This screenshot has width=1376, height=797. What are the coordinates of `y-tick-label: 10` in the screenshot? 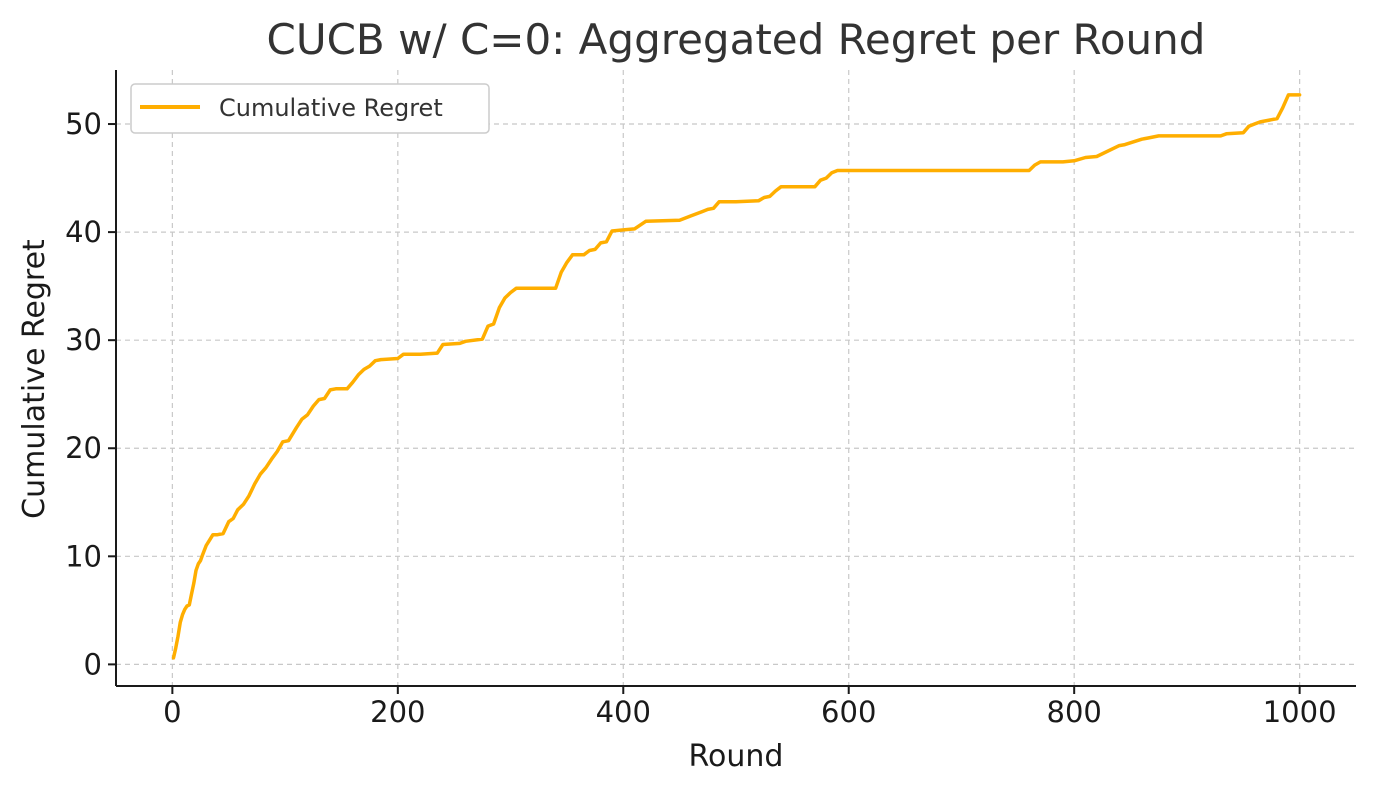 It's located at (83, 556).